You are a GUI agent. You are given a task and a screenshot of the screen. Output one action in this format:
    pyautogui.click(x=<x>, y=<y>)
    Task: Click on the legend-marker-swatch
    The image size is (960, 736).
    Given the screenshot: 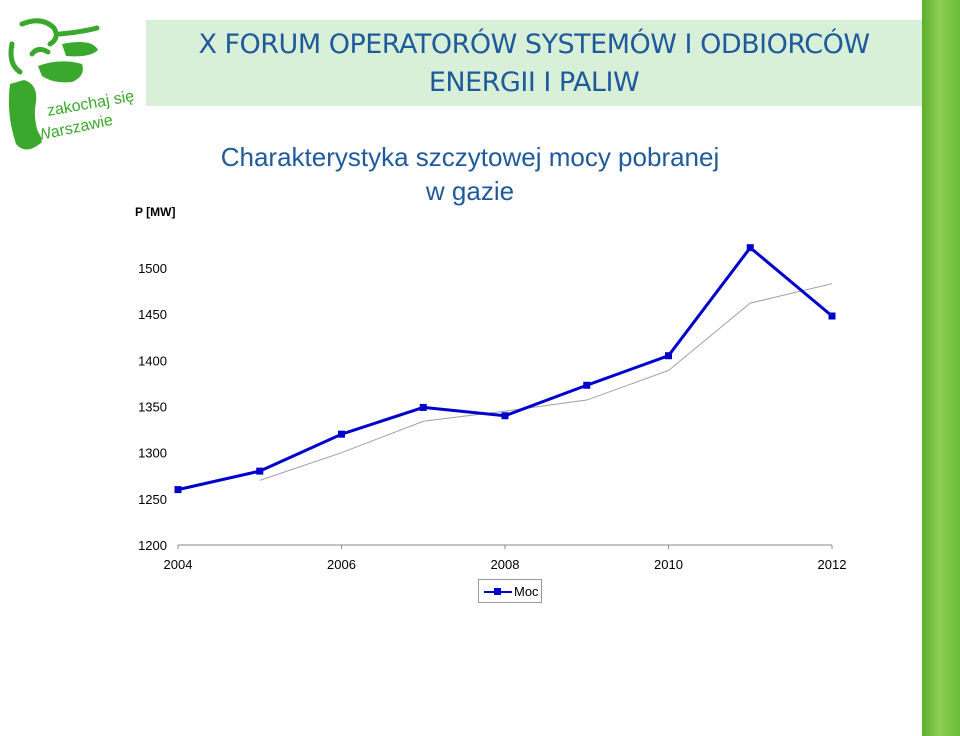 What is the action you would take?
    pyautogui.click(x=497, y=591)
    